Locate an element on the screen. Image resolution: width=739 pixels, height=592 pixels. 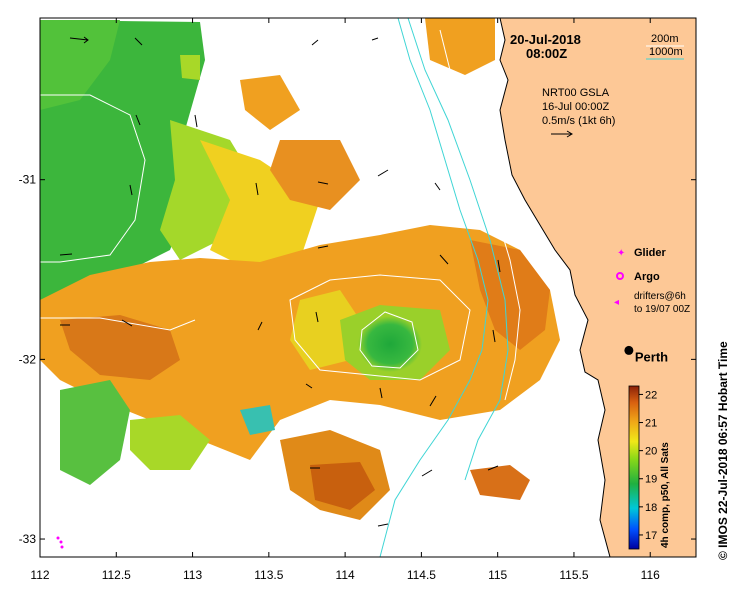
colorbar-tick-label: 22 is located at coordinates (651, 395).